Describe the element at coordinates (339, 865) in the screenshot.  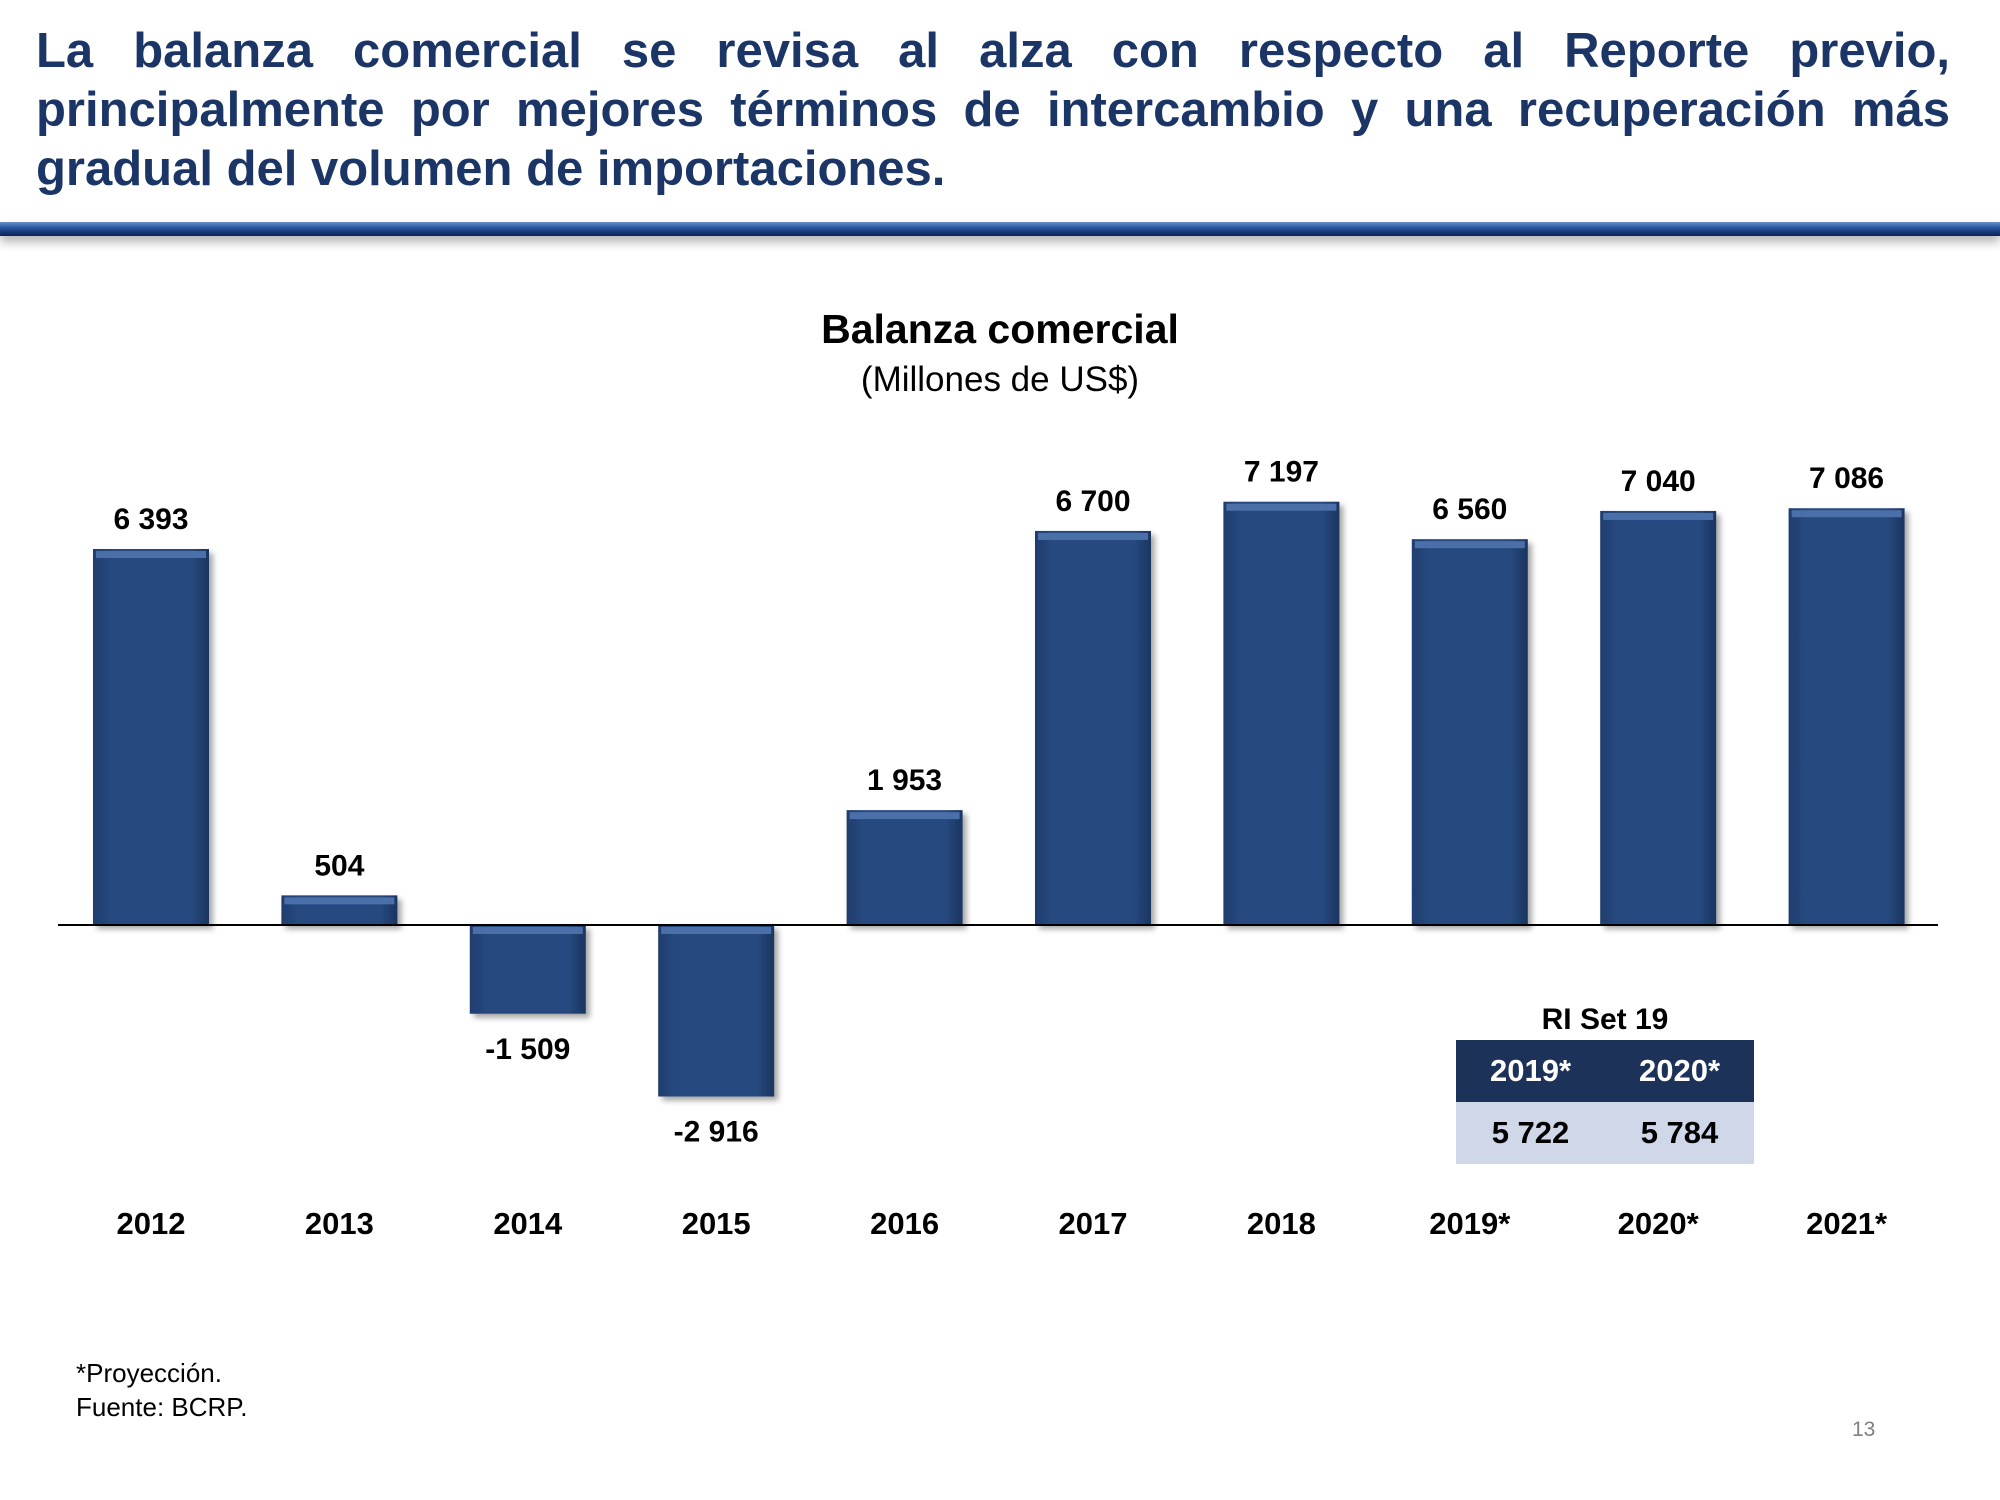
I see `value-label-2013: 504` at that location.